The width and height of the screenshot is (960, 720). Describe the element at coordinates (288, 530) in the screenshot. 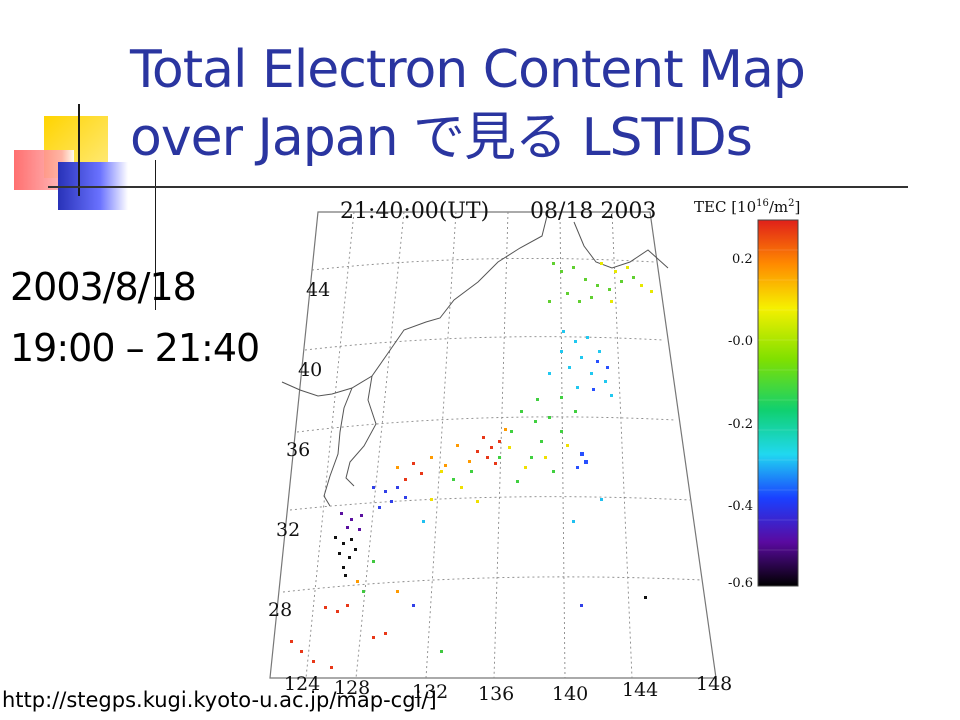

I see `lat-label: 32` at that location.